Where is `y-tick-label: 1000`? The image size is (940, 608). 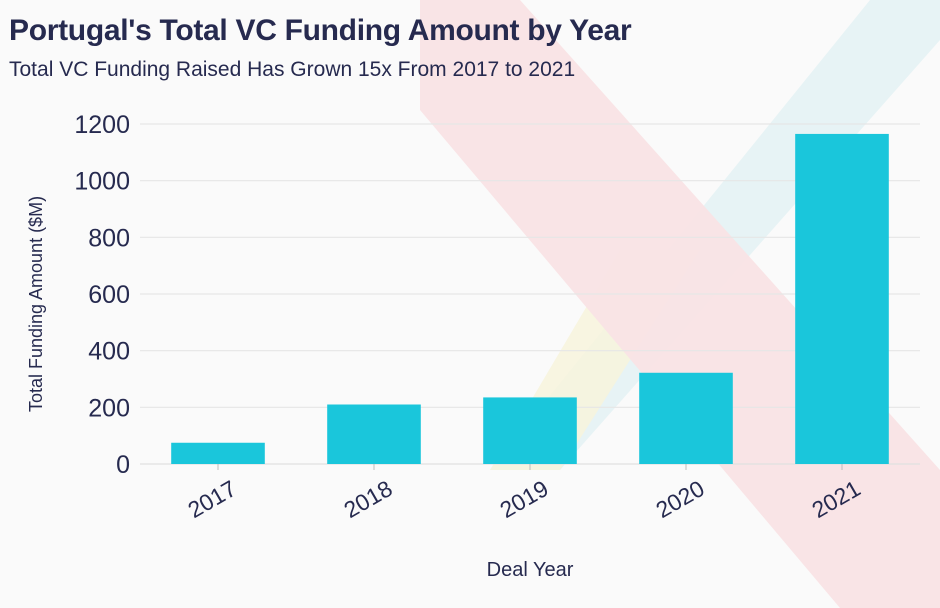 y-tick-label: 1000 is located at coordinates (102, 182).